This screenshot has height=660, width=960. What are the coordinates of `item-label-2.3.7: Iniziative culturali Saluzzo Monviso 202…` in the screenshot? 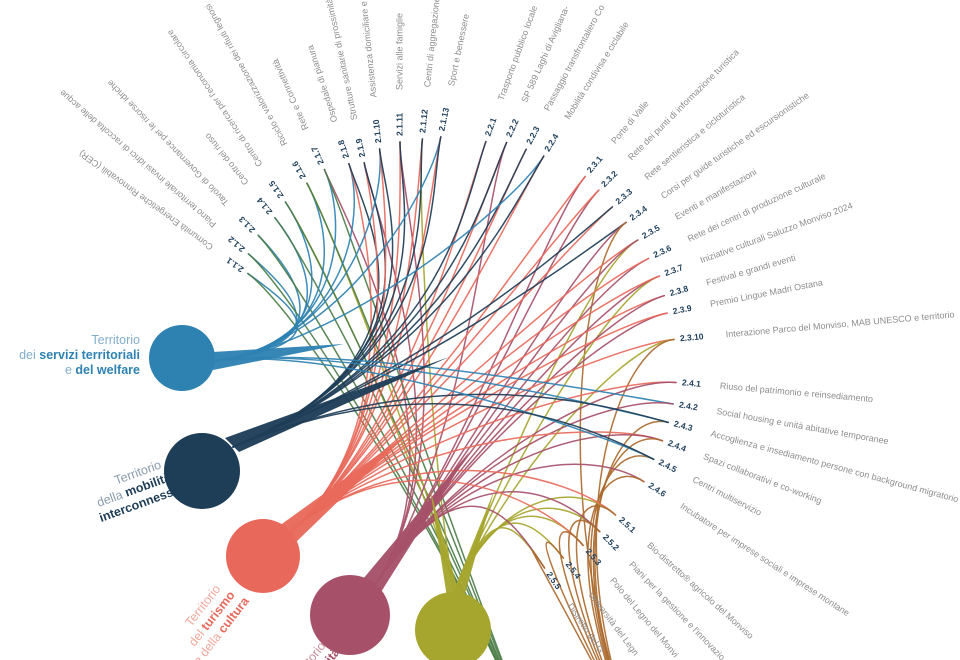 It's located at (776, 232).